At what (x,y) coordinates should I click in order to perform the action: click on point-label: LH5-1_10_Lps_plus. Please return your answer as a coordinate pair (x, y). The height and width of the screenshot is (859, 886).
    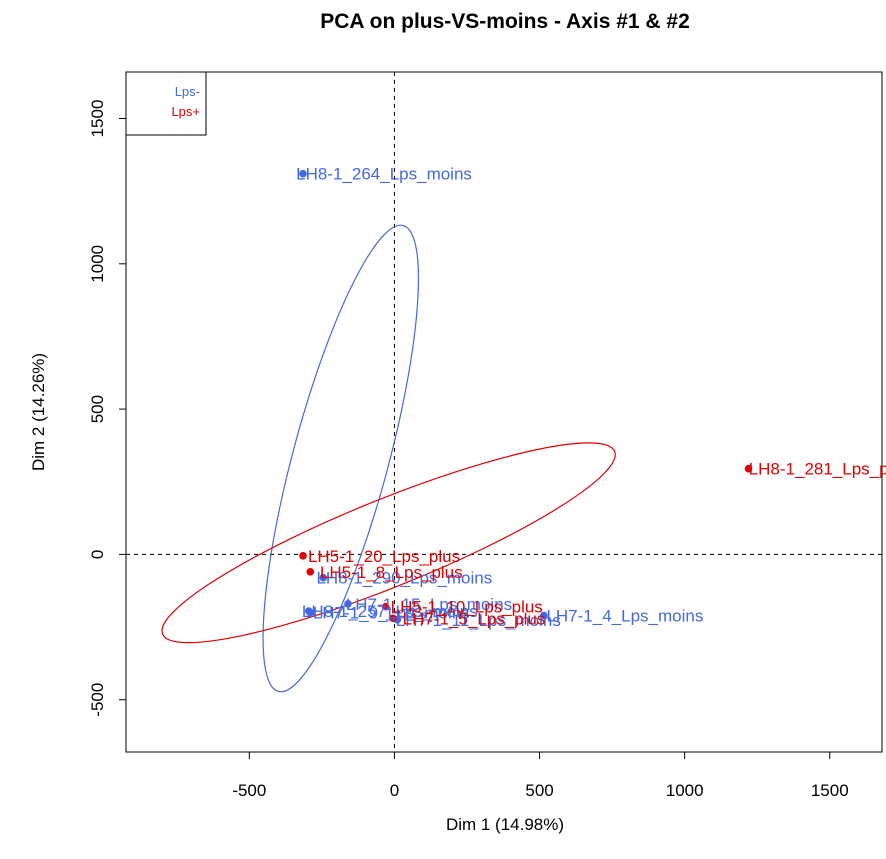
    Looking at the image, I should click on (467, 607).